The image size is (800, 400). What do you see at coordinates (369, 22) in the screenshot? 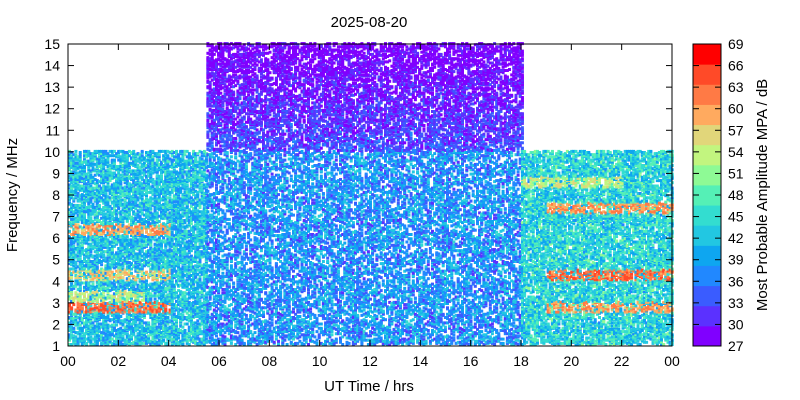
I see `chart-title: 2025-08-20` at bounding box center [369, 22].